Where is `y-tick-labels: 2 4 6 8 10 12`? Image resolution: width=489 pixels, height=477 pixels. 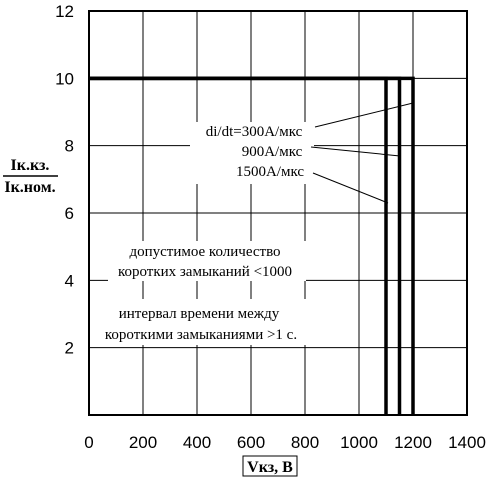
y-tick-labels: 2 4 6 8 10 12 is located at coordinates (64, 180).